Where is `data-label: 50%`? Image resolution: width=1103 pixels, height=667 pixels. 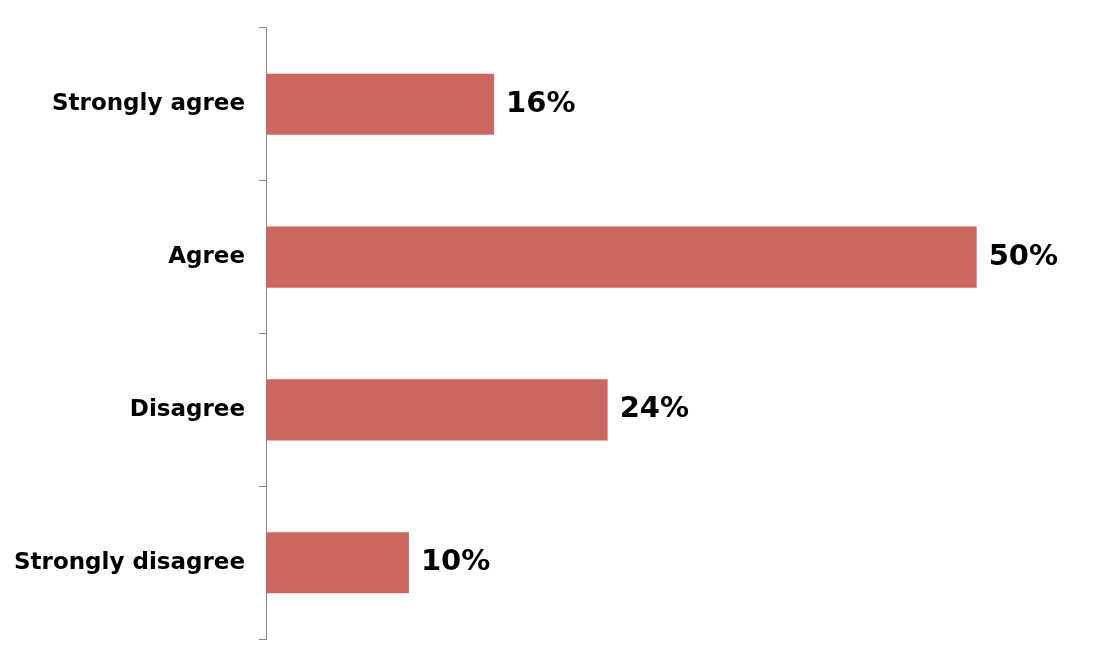
data-label: 50% is located at coordinates (1023, 254).